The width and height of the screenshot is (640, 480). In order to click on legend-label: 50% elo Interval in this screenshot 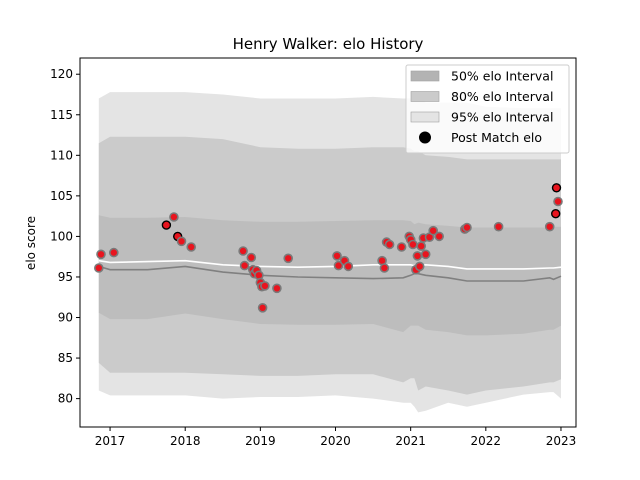, I will do `click(502, 76)`.